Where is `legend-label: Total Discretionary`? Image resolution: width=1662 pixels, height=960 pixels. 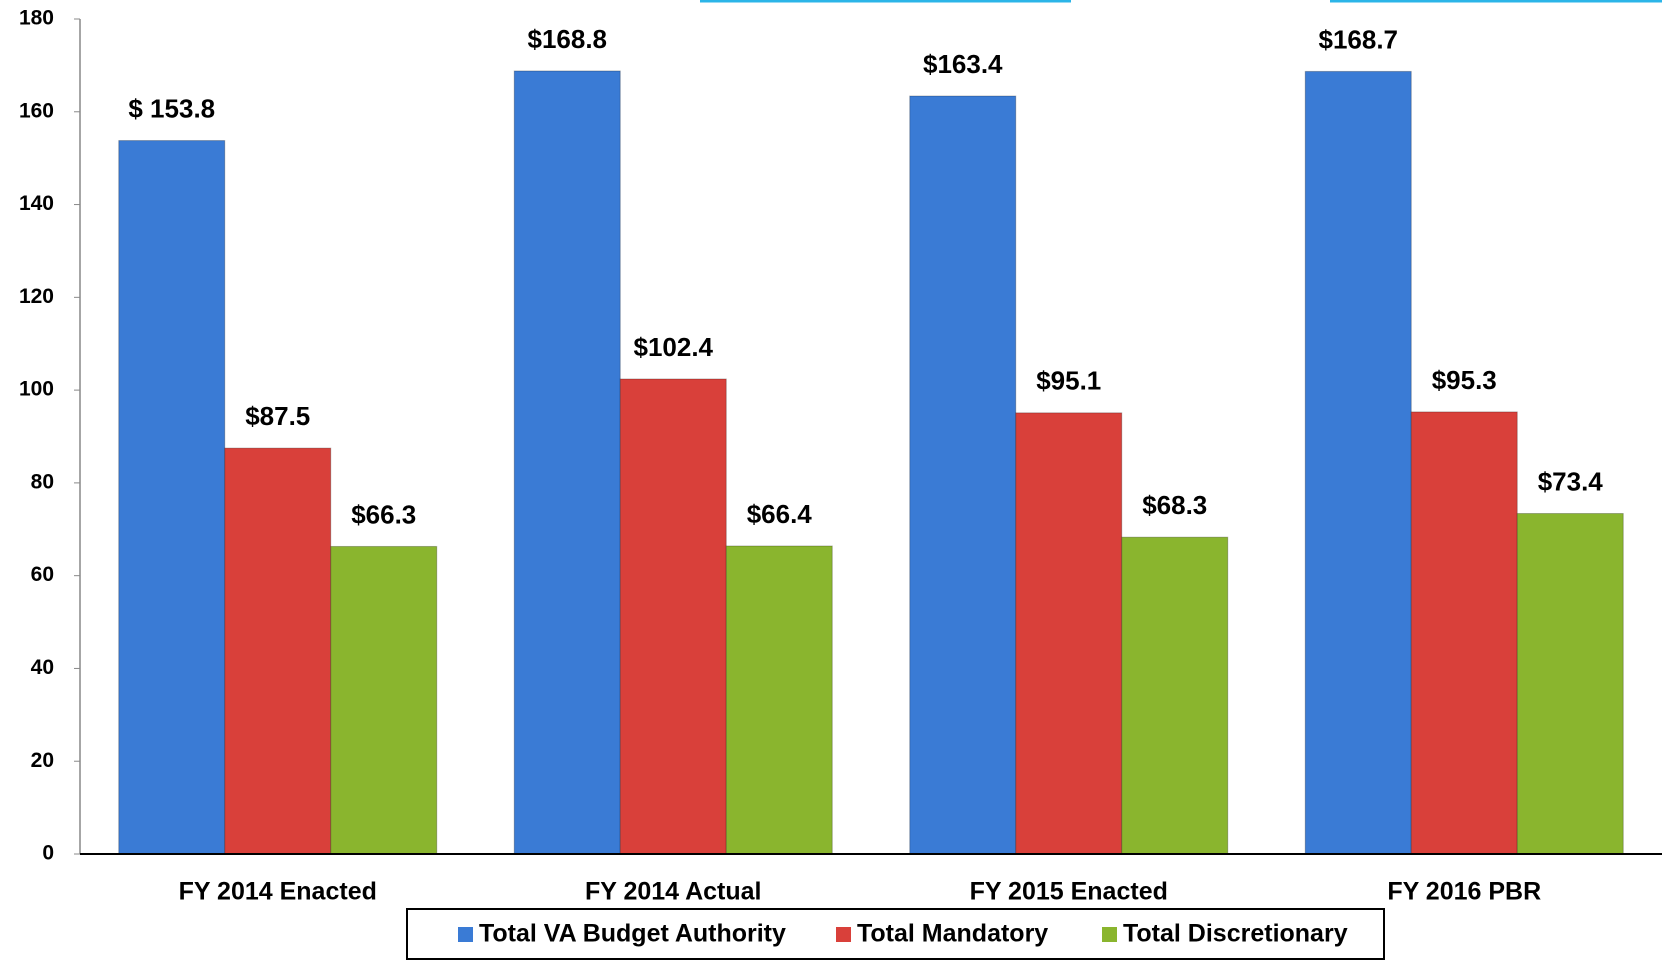
legend-label: Total Discretionary is located at coordinates (1235, 934).